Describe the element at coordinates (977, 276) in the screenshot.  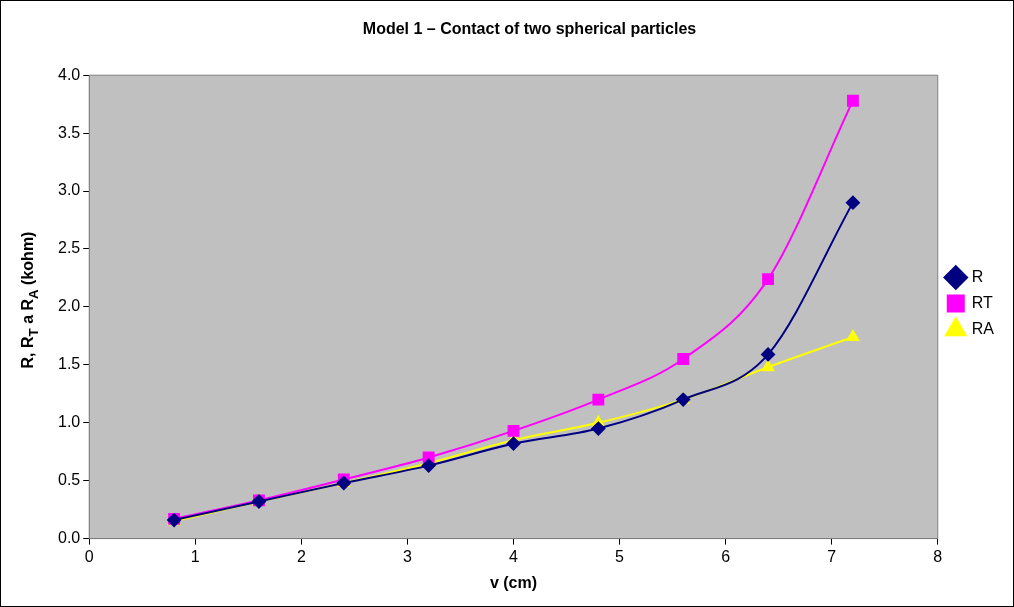
I see `legend-label: R` at that location.